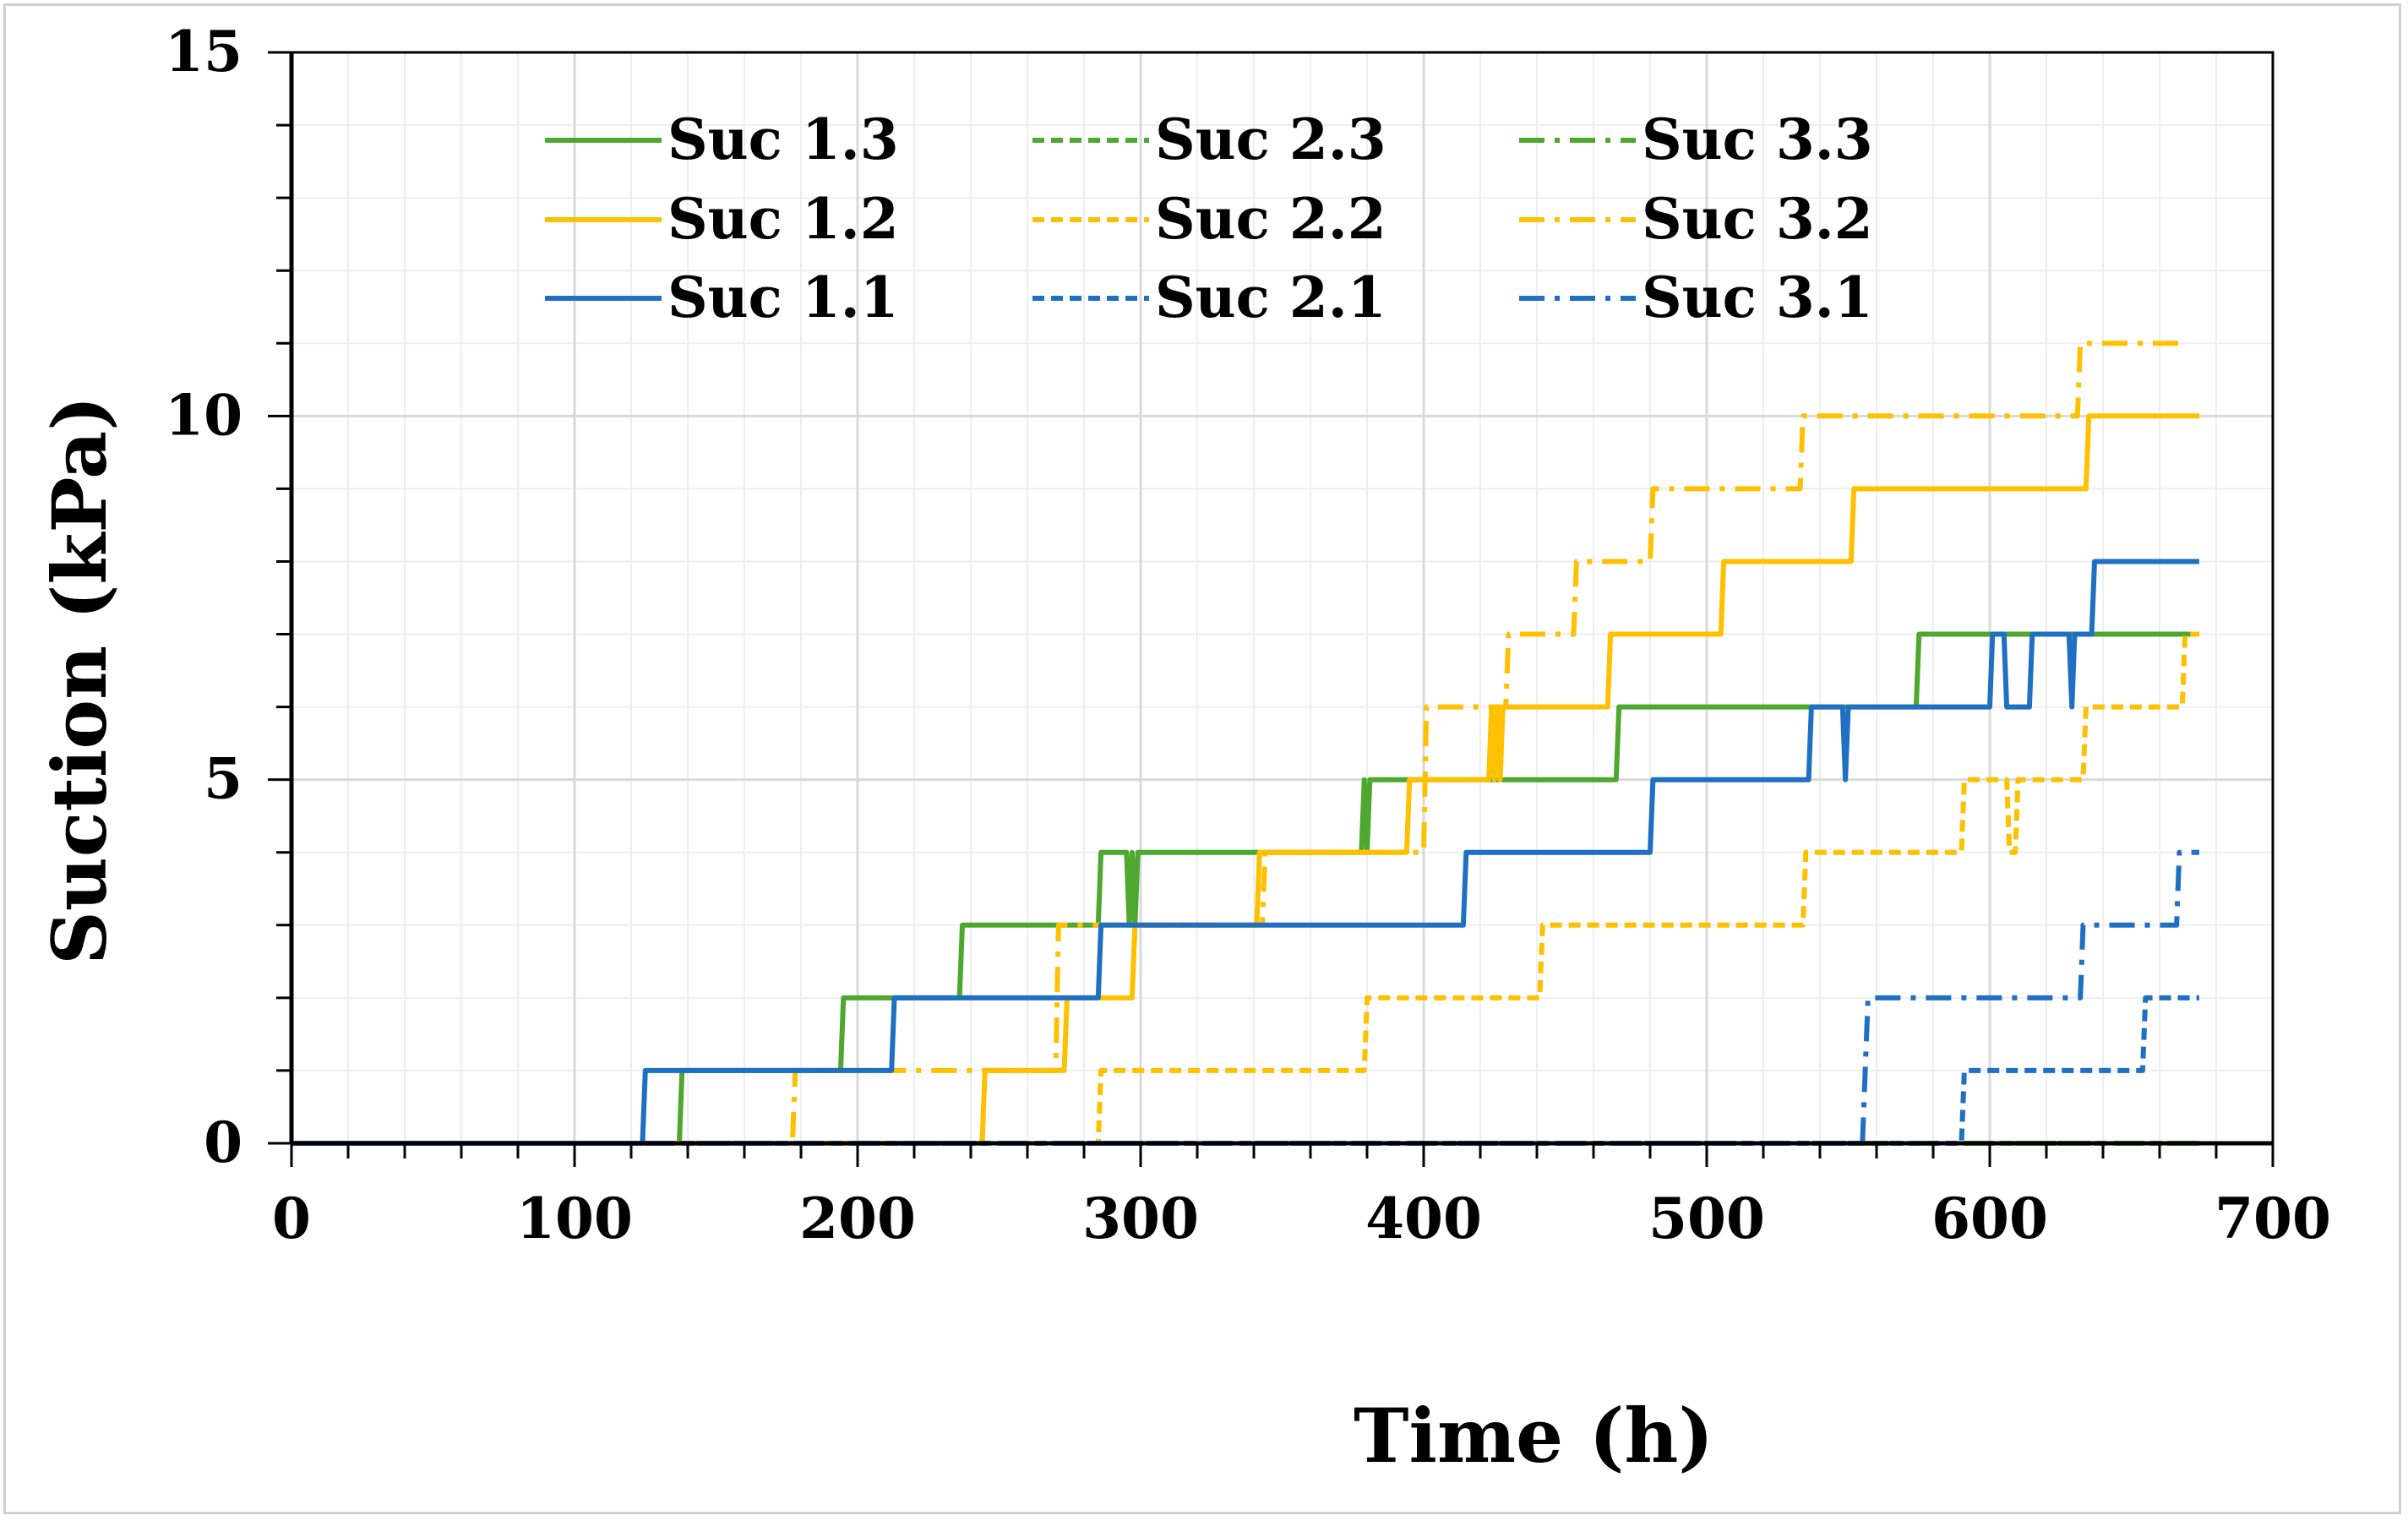 The image size is (2408, 1521). Describe the element at coordinates (1271, 219) in the screenshot. I see `legend-label: Suc 2.2` at that location.